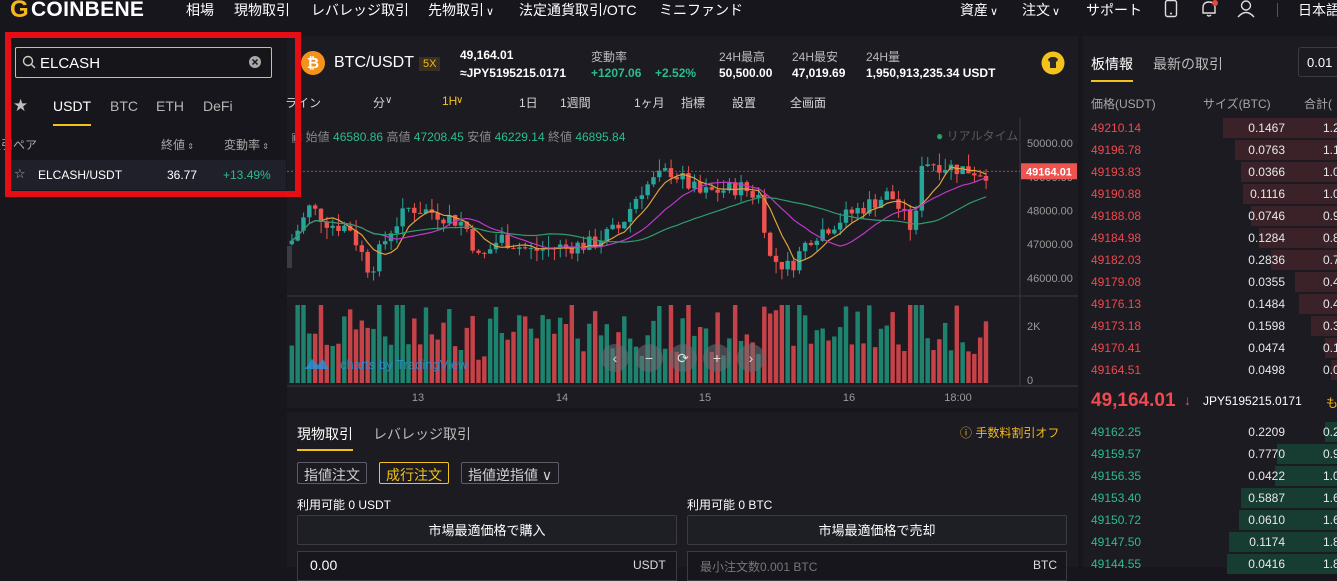 Image resolution: width=1337 pixels, height=581 pixels. What do you see at coordinates (1210, 304) in the screenshot?
I see `ask-row: 49176.13 0.1484 0.4` at bounding box center [1210, 304].